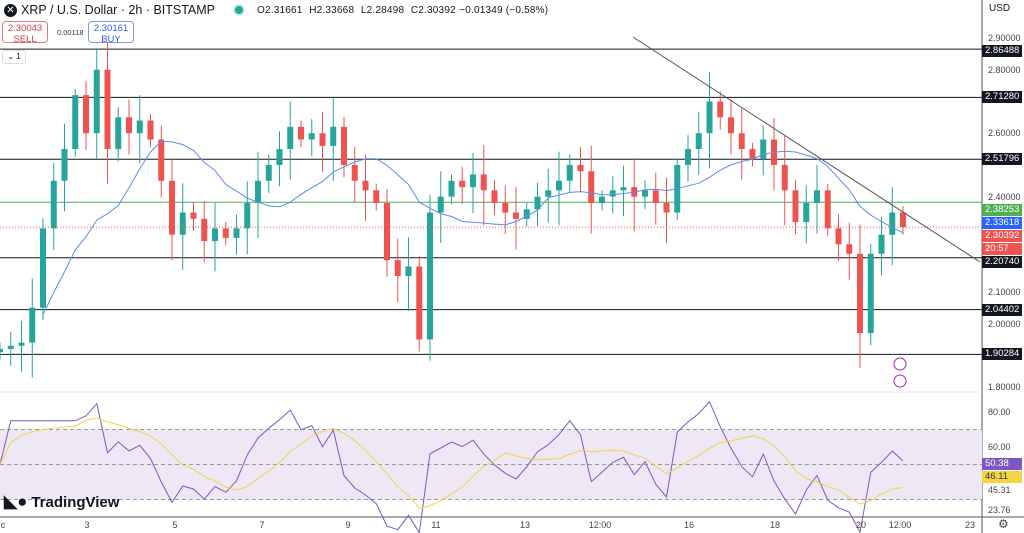 The width and height of the screenshot is (1024, 533). Describe the element at coordinates (861, 525) in the screenshot. I see `time-tick: 20` at that location.